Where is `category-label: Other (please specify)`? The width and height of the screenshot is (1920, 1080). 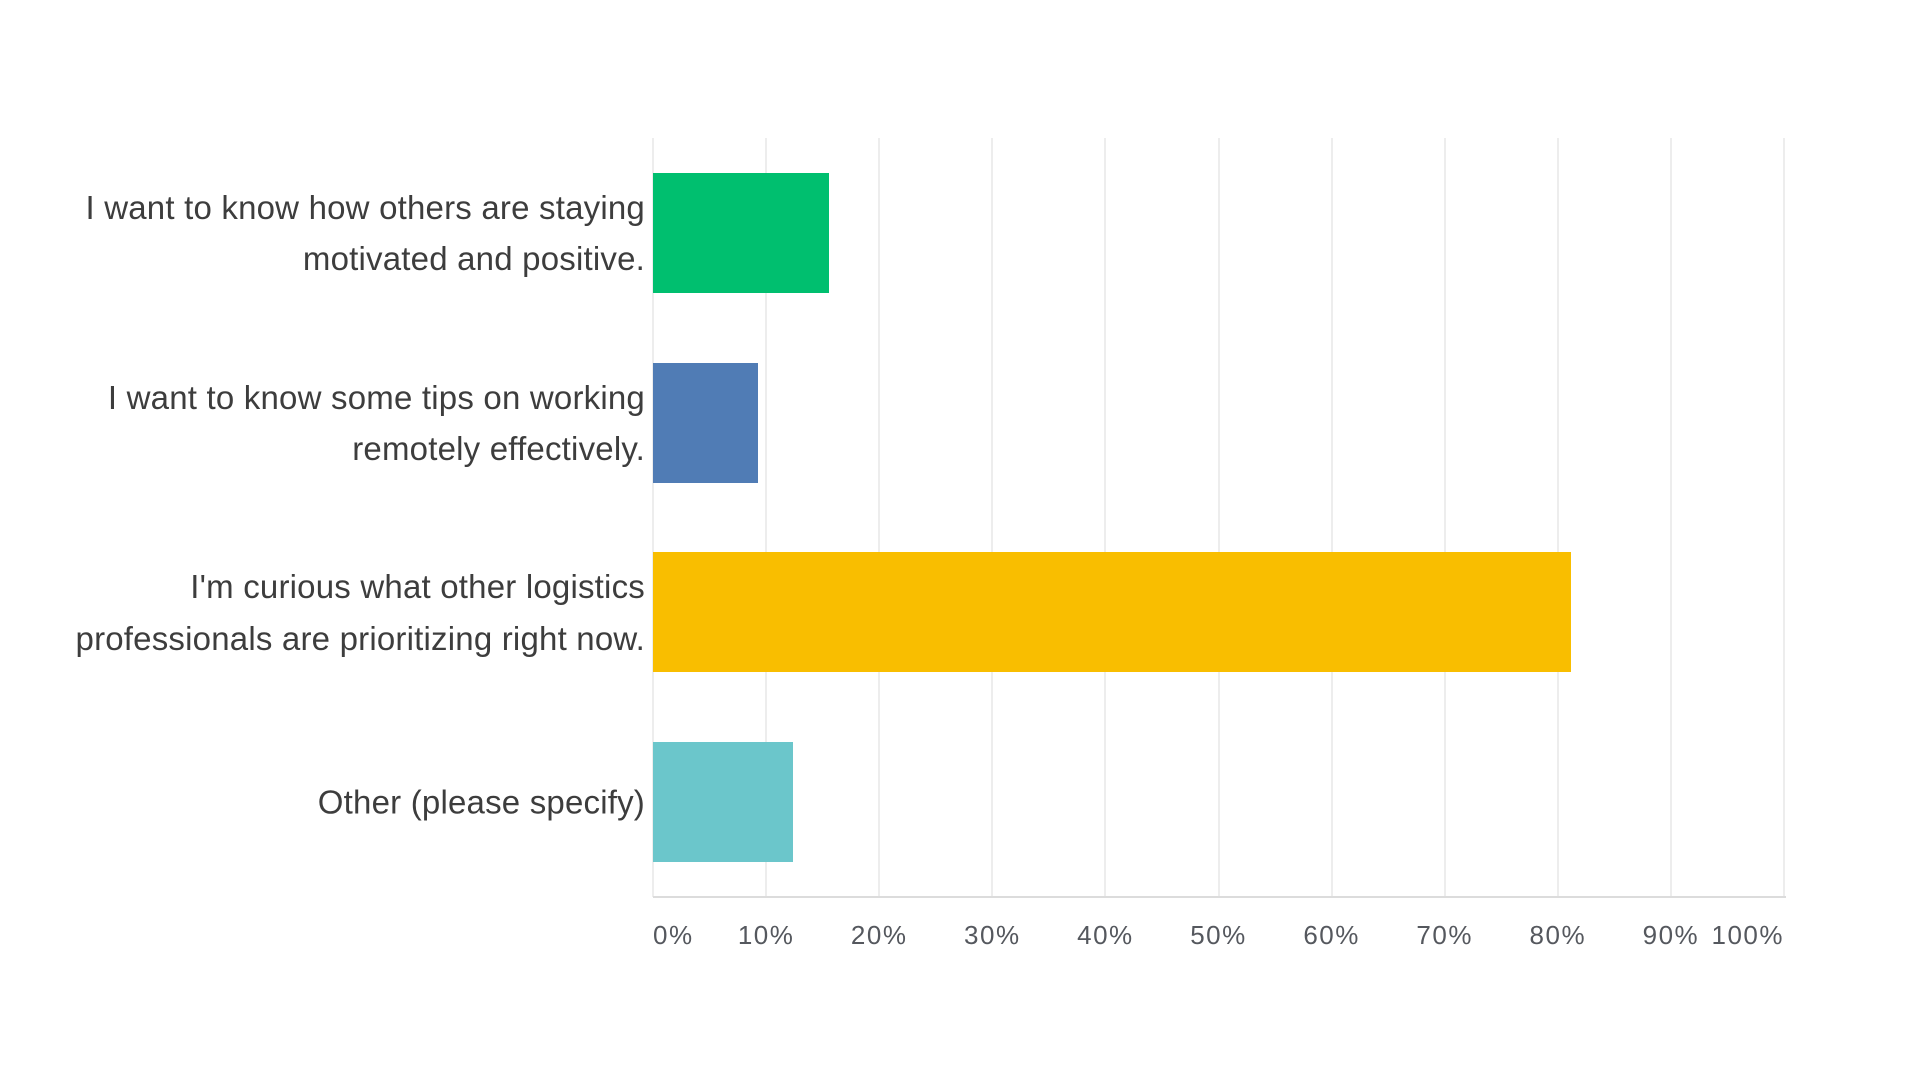 category-label: Other (please specify) is located at coordinates (481, 802).